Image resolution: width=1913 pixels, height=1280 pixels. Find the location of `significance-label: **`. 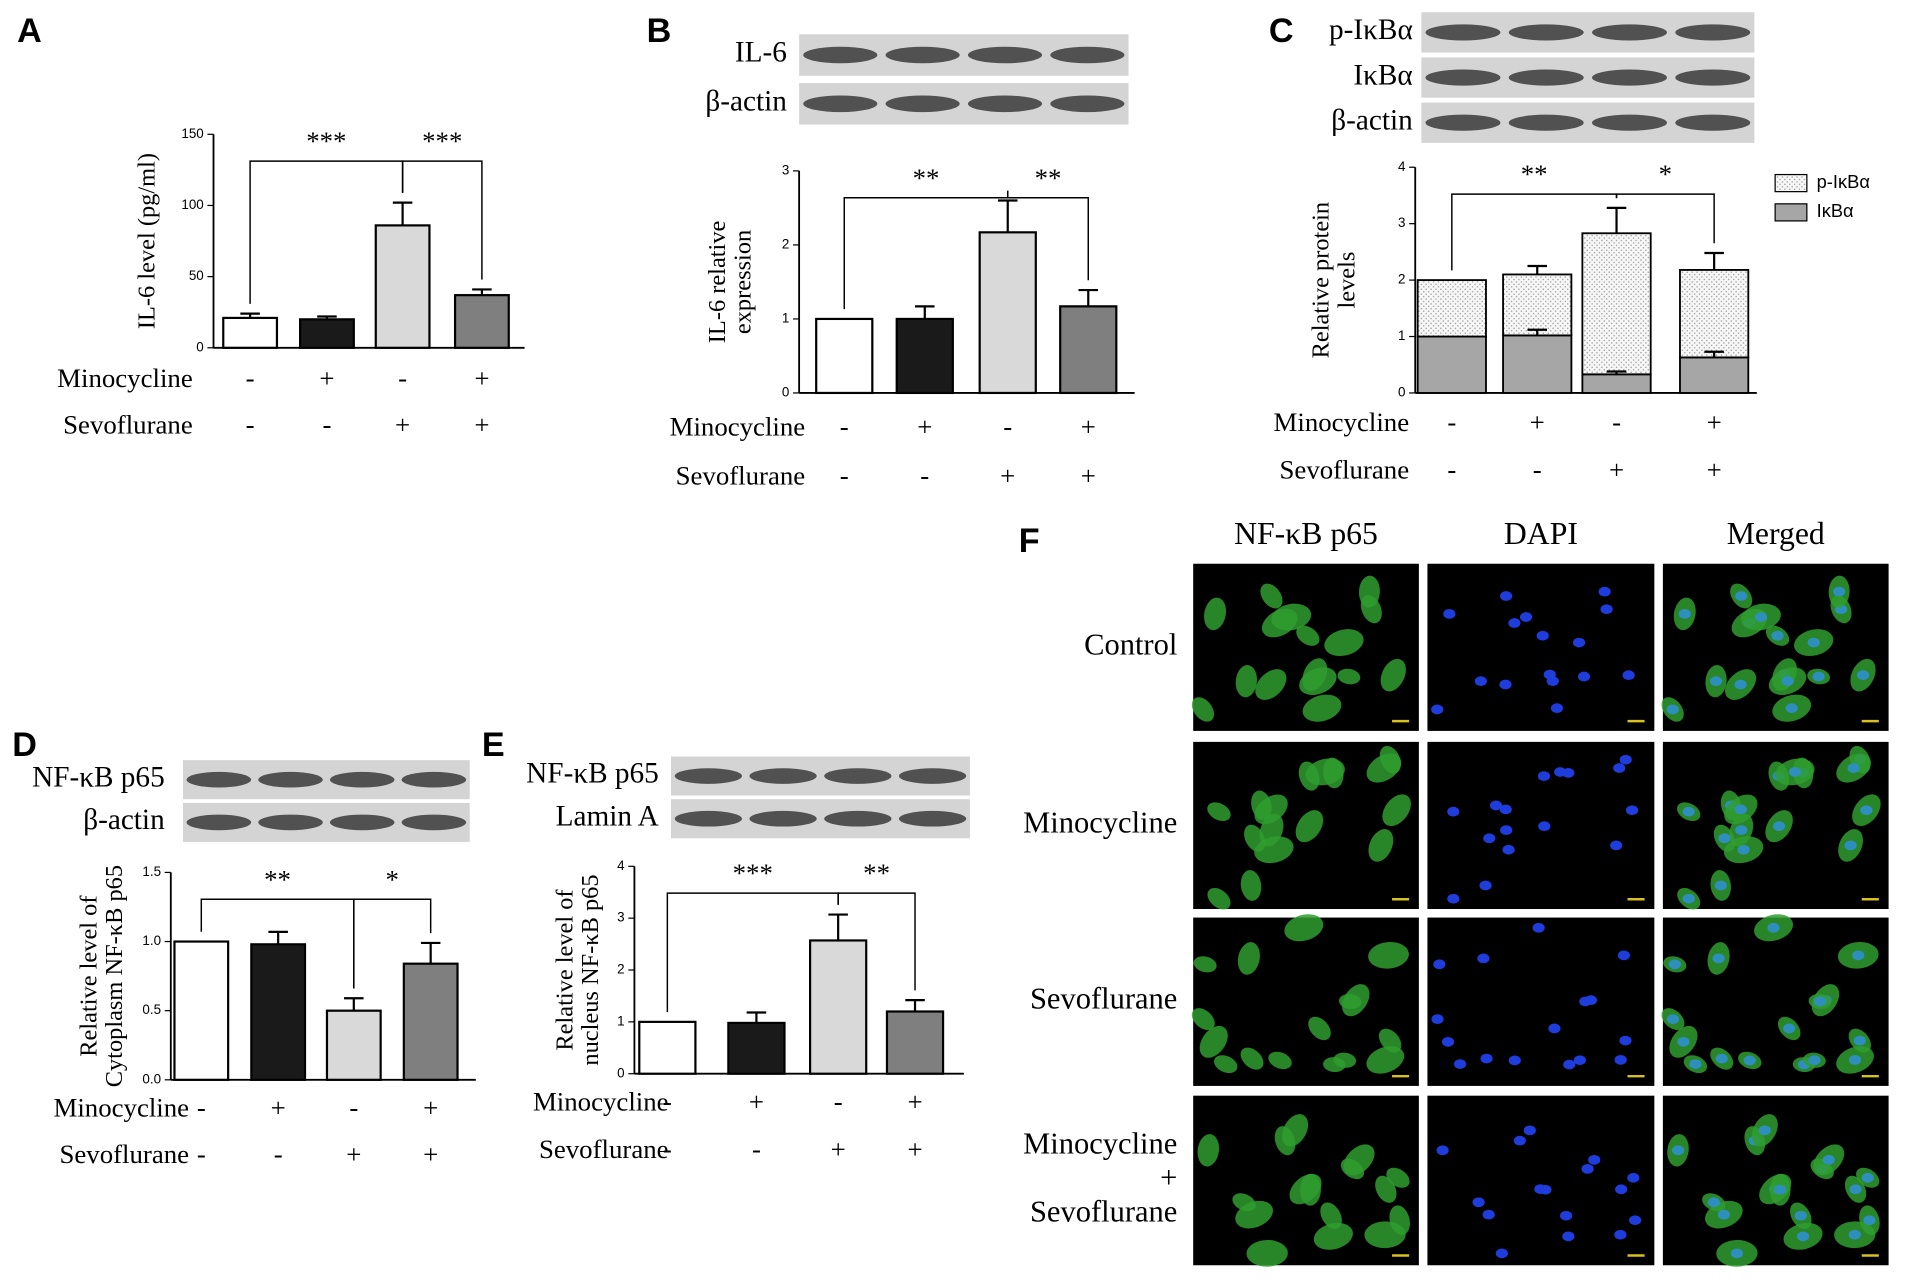

significance-label: ** is located at coordinates (277, 879).